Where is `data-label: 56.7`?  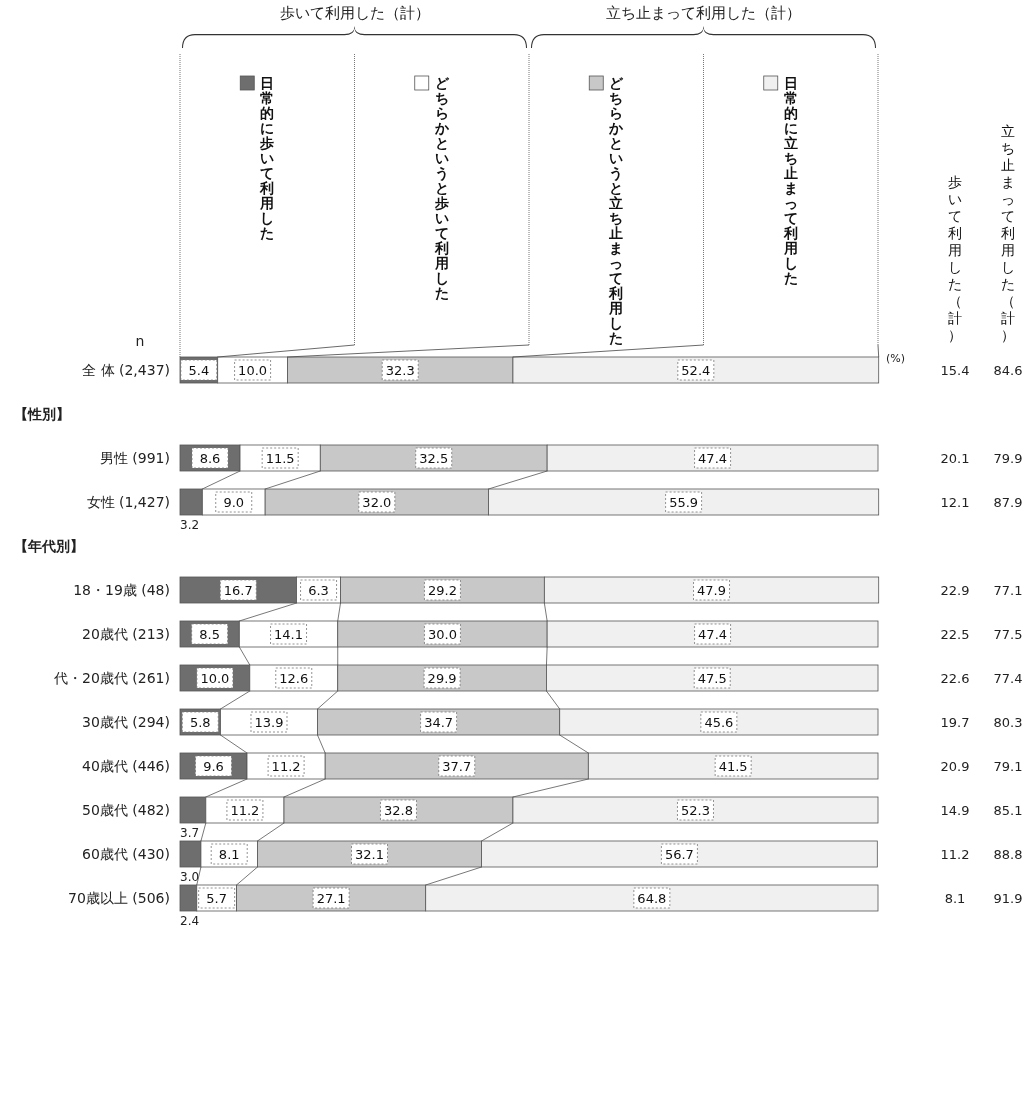 data-label: 56.7 is located at coordinates (679, 854).